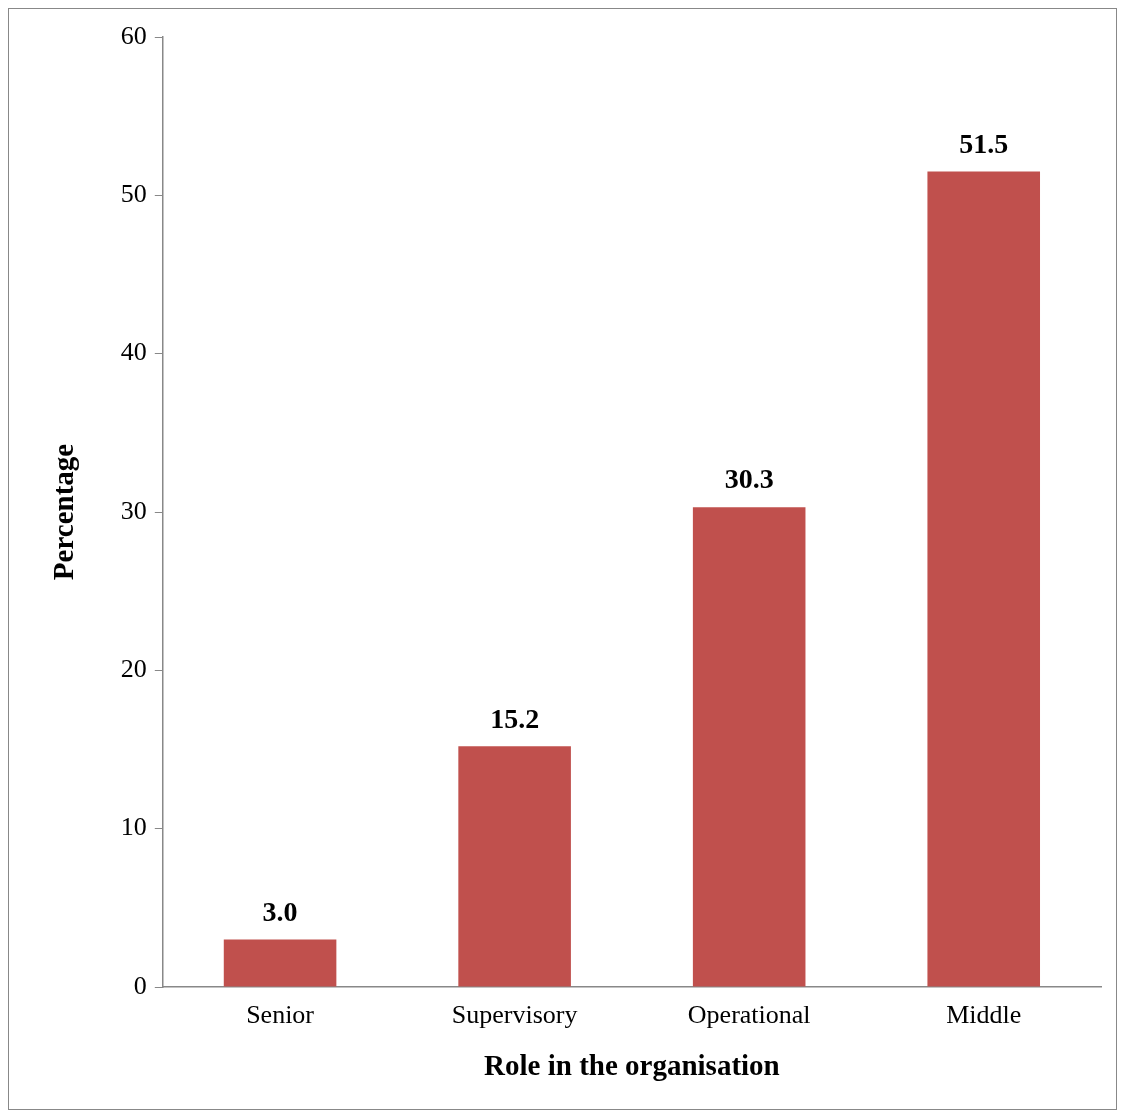 The height and width of the screenshot is (1113, 1125). Describe the element at coordinates (140, 985) in the screenshot. I see `y-tick-label: 0` at that location.